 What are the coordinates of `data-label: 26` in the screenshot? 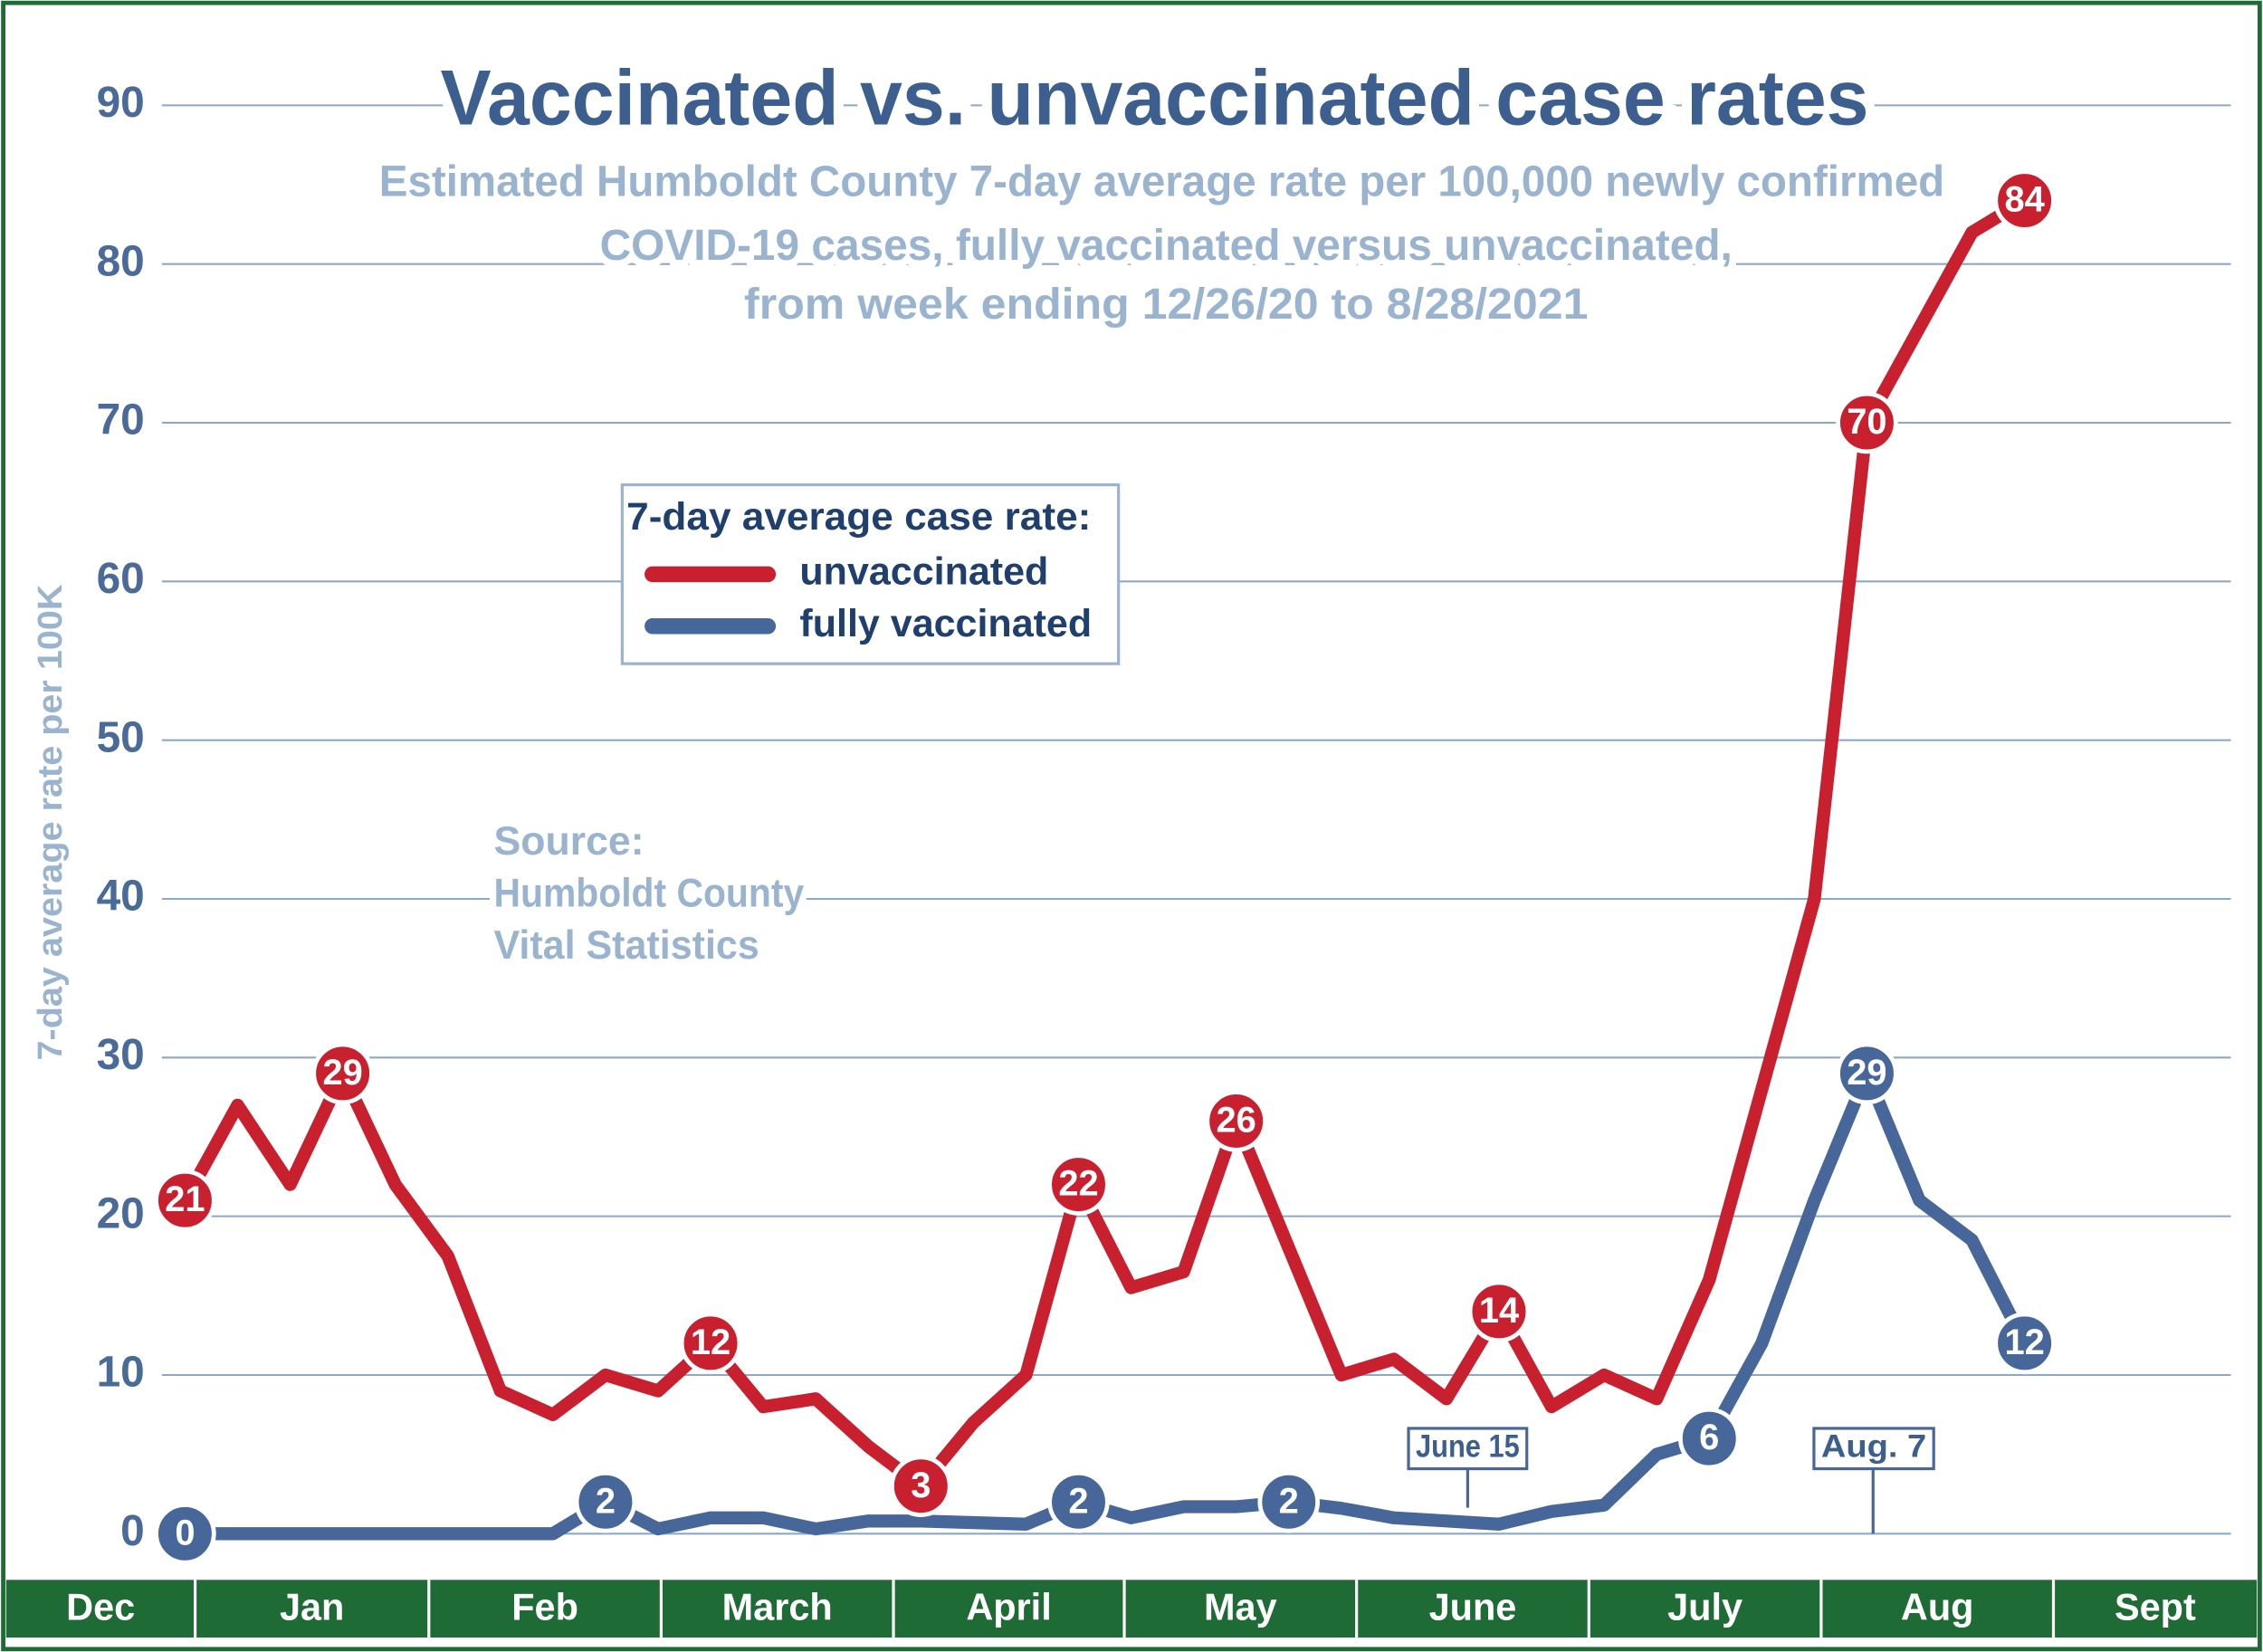 It's located at (1236, 1121).